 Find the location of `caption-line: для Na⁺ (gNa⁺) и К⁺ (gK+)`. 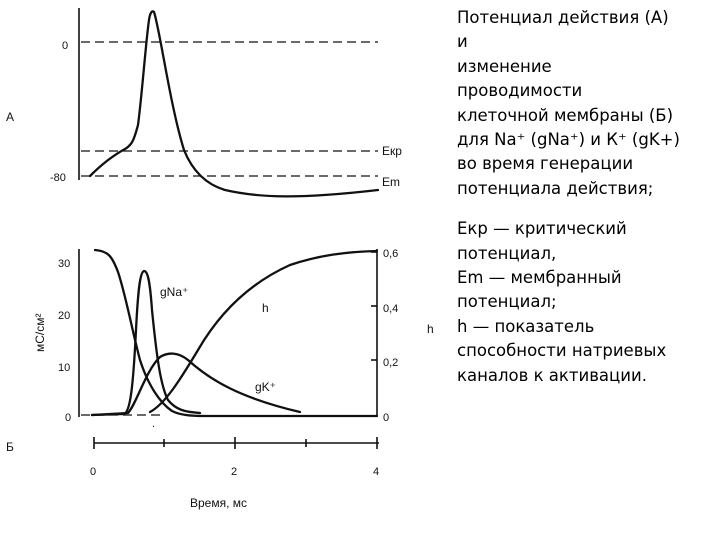

caption-line: для Na⁺ (gNa⁺) и К⁺ (gK+) is located at coordinates (568, 140).